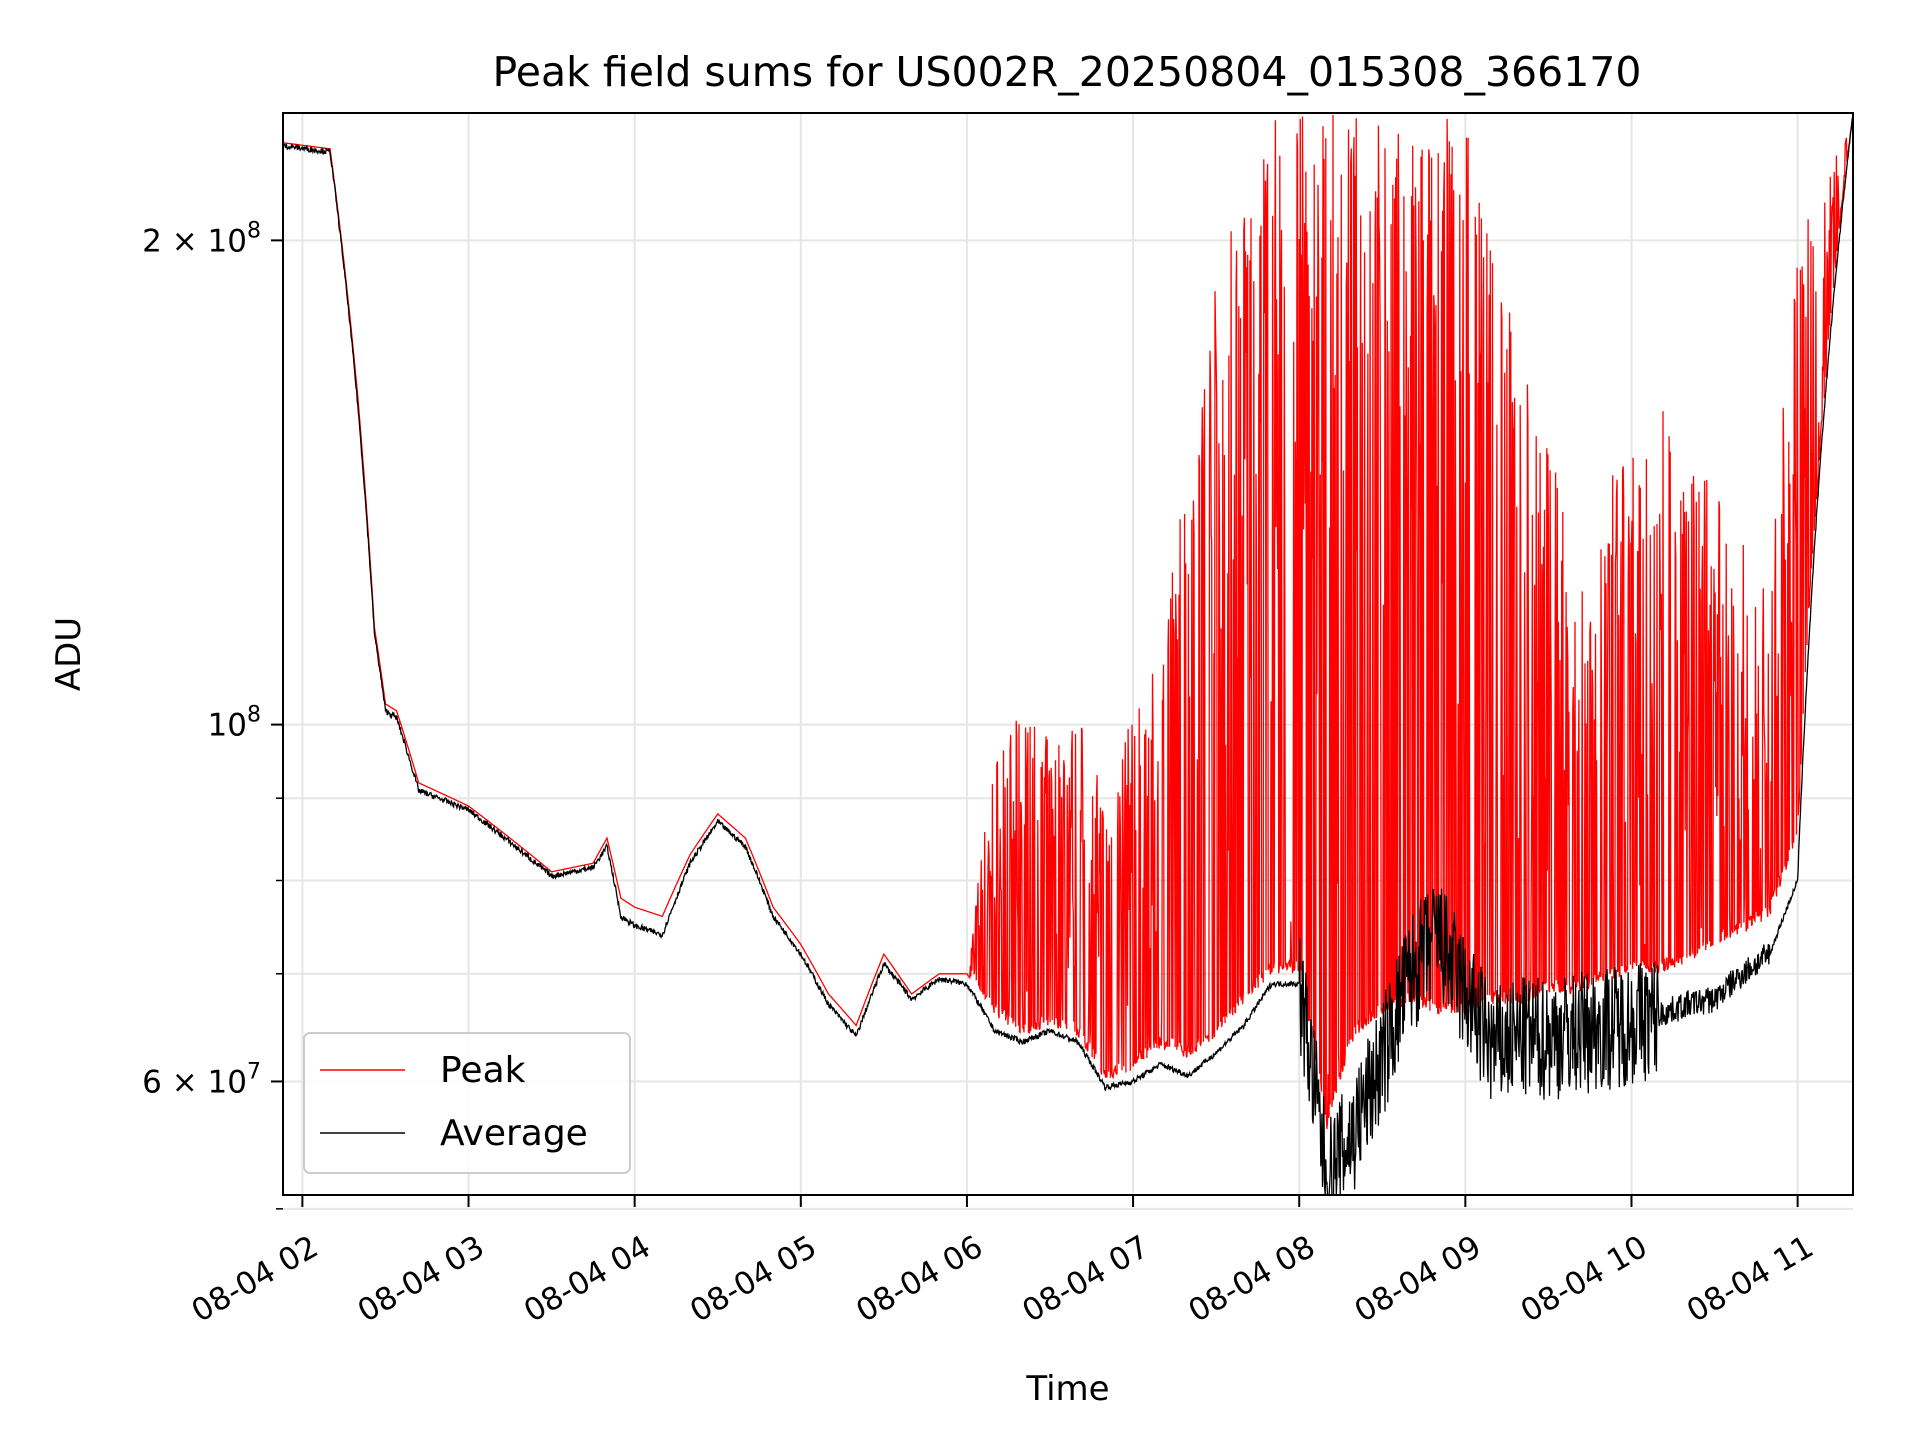  What do you see at coordinates (1067, 1389) in the screenshot?
I see `x-axis-label: Time` at bounding box center [1067, 1389].